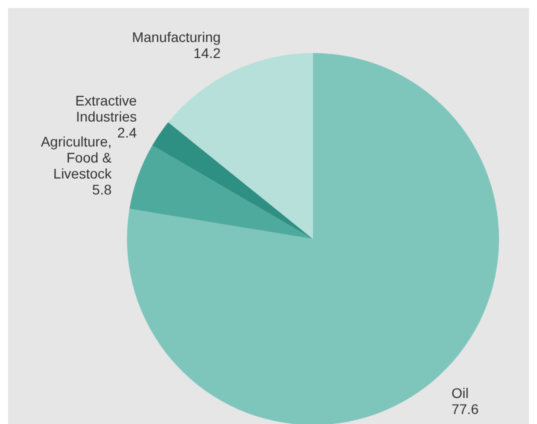 Image resolution: width=537 pixels, height=424 pixels. What do you see at coordinates (76, 158) in the screenshot?
I see `slice-label: Agriculture, Food & Livestock` at bounding box center [76, 158].